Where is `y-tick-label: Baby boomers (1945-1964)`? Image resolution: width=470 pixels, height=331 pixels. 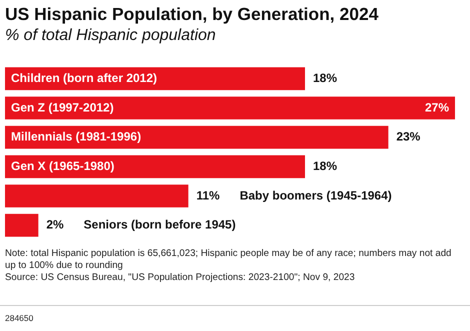 y-tick-label: Baby boomers (1945-1964) is located at coordinates (316, 195).